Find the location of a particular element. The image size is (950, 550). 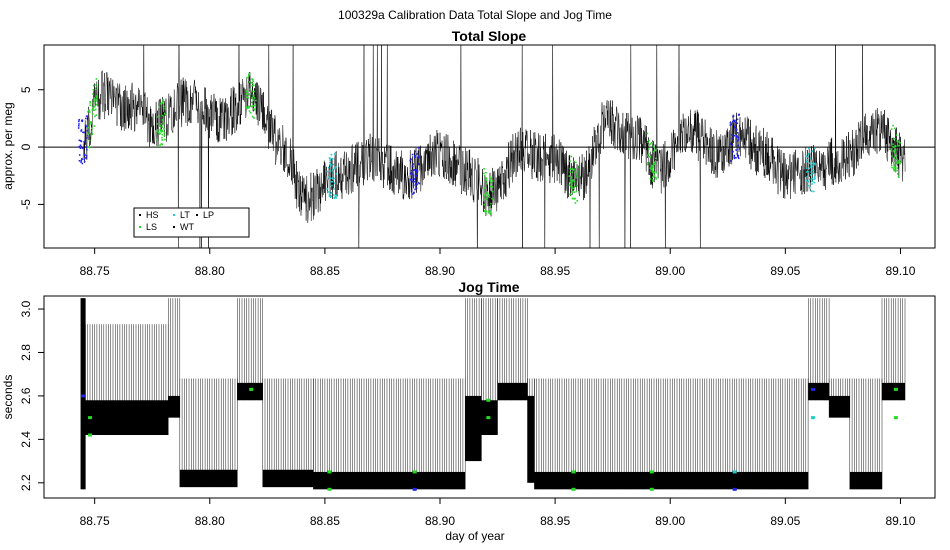

y-tick-label: 3.0 is located at coordinates (26, 308).